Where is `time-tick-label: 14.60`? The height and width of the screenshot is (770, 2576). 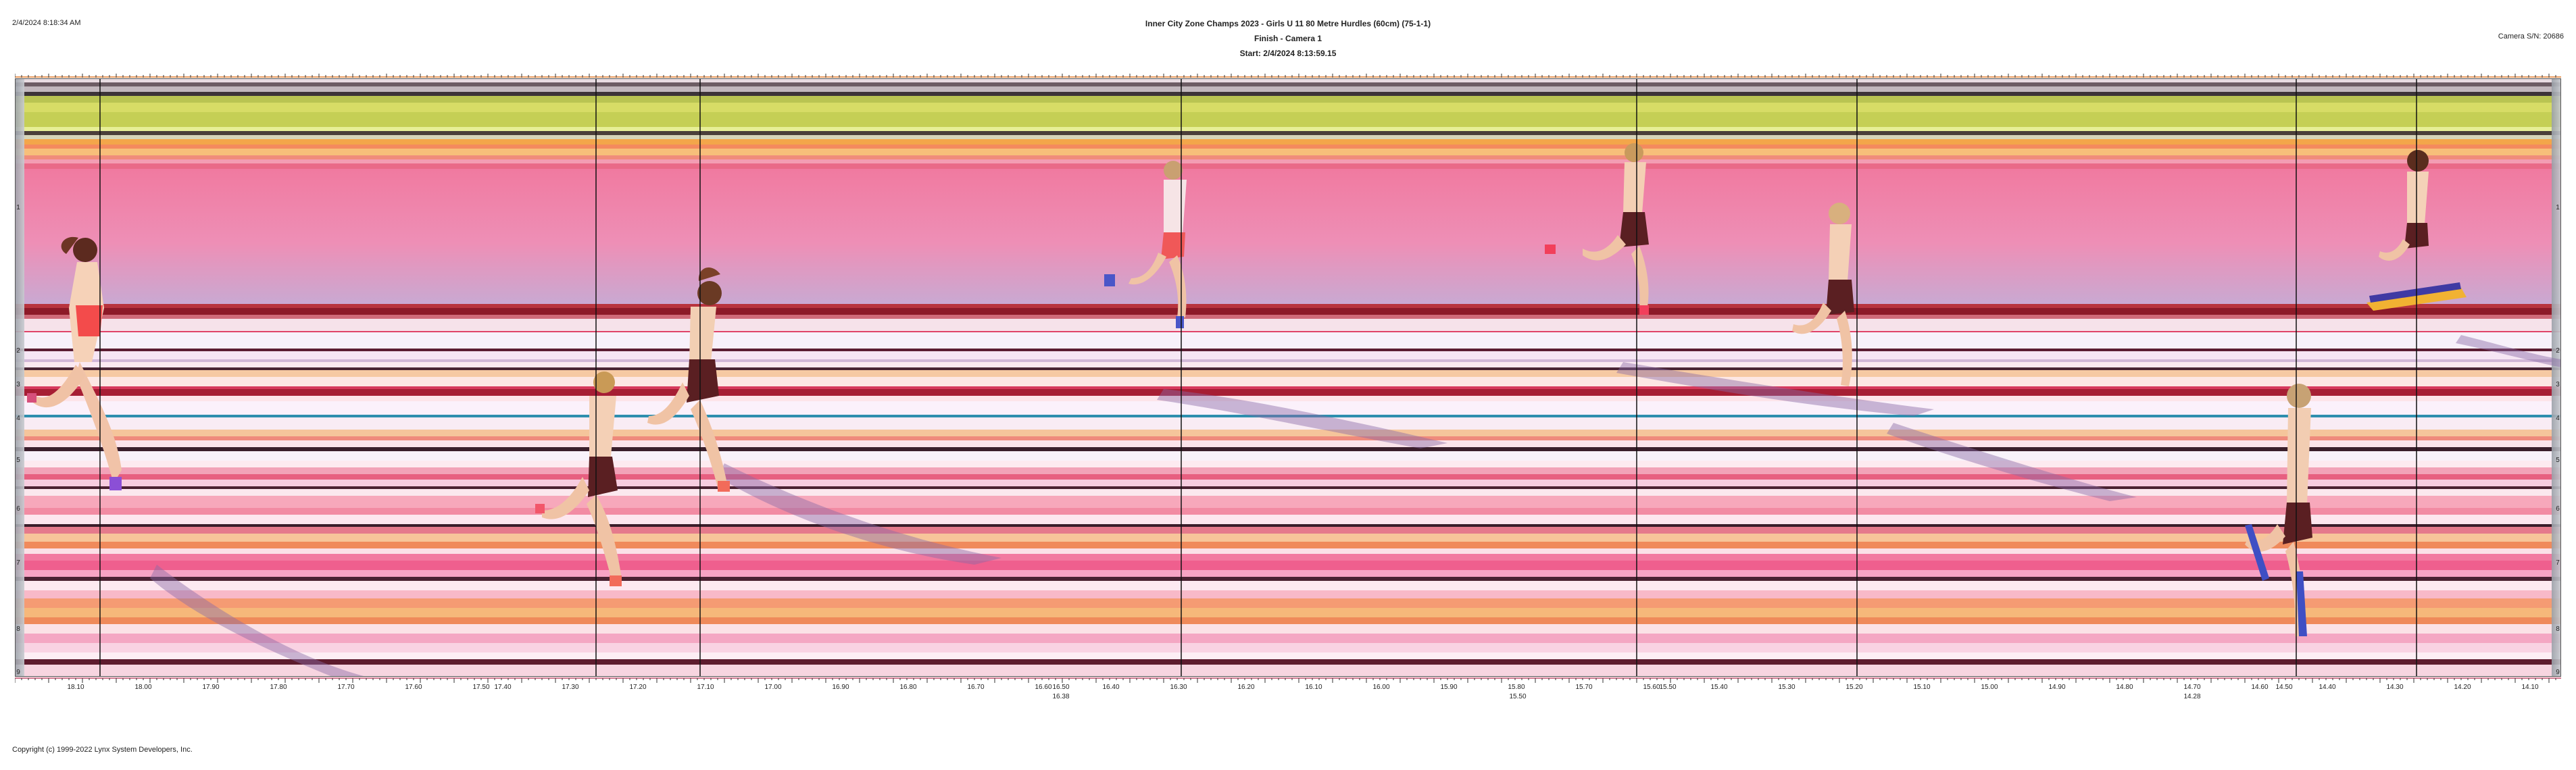
time-tick-label: 14.60 is located at coordinates (2260, 687).